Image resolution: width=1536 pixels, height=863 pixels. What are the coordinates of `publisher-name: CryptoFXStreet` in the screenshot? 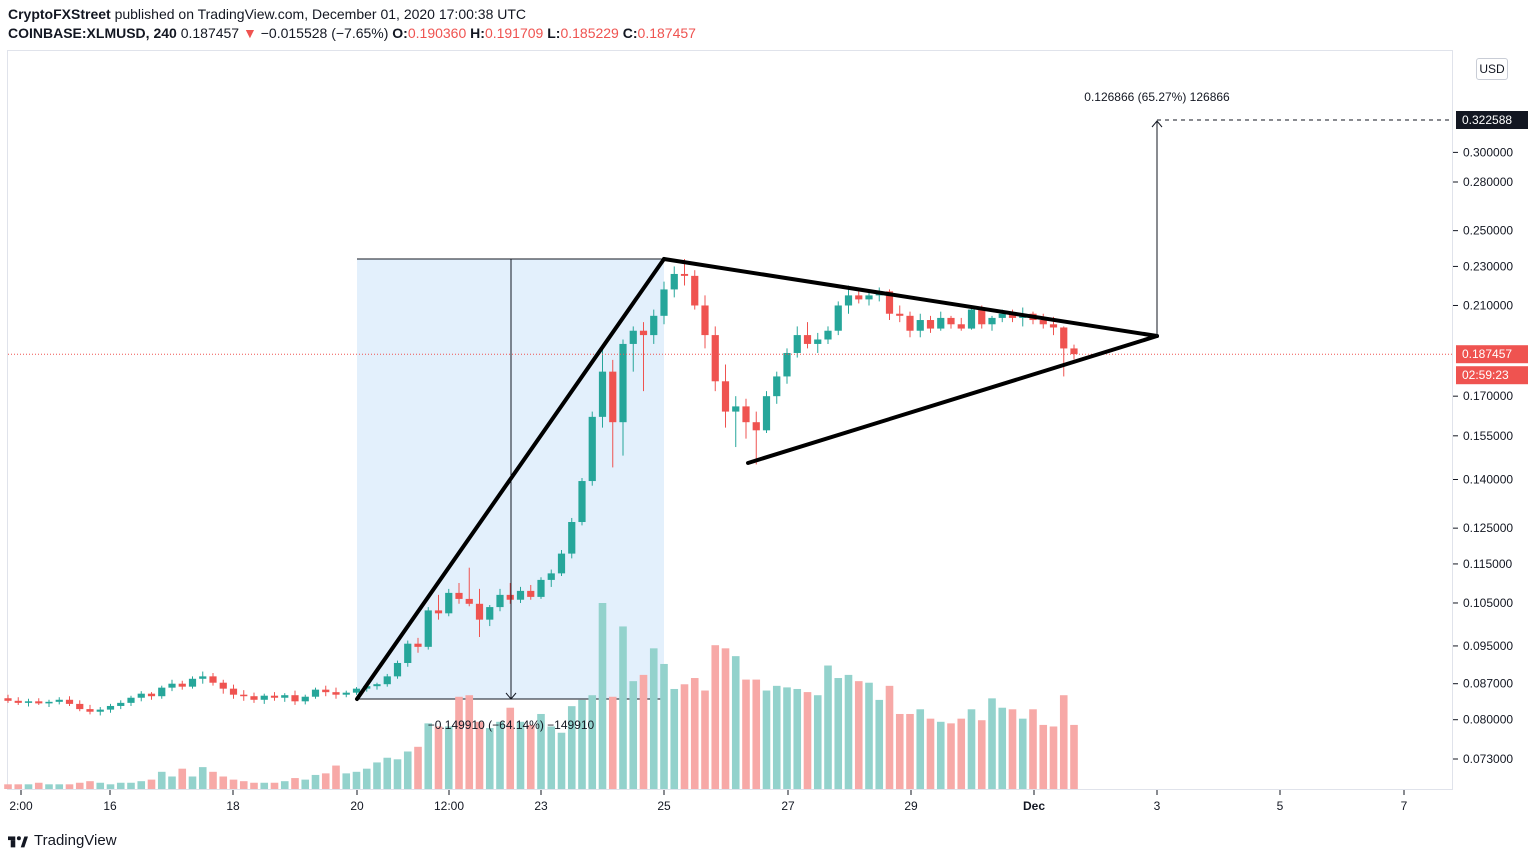 It's located at (59, 14).